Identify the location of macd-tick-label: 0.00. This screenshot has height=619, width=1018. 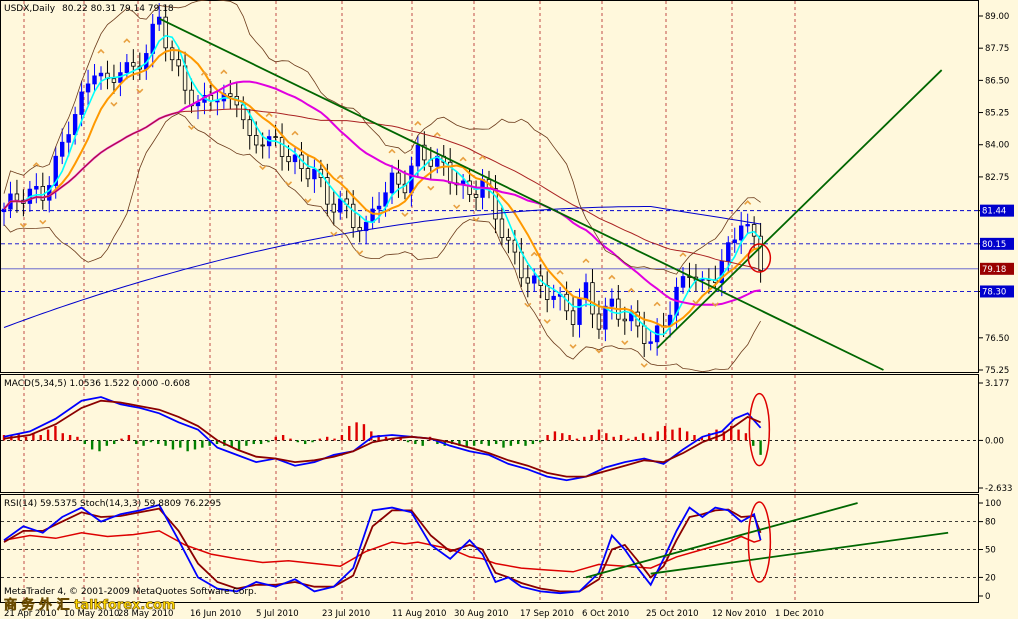
(994, 441).